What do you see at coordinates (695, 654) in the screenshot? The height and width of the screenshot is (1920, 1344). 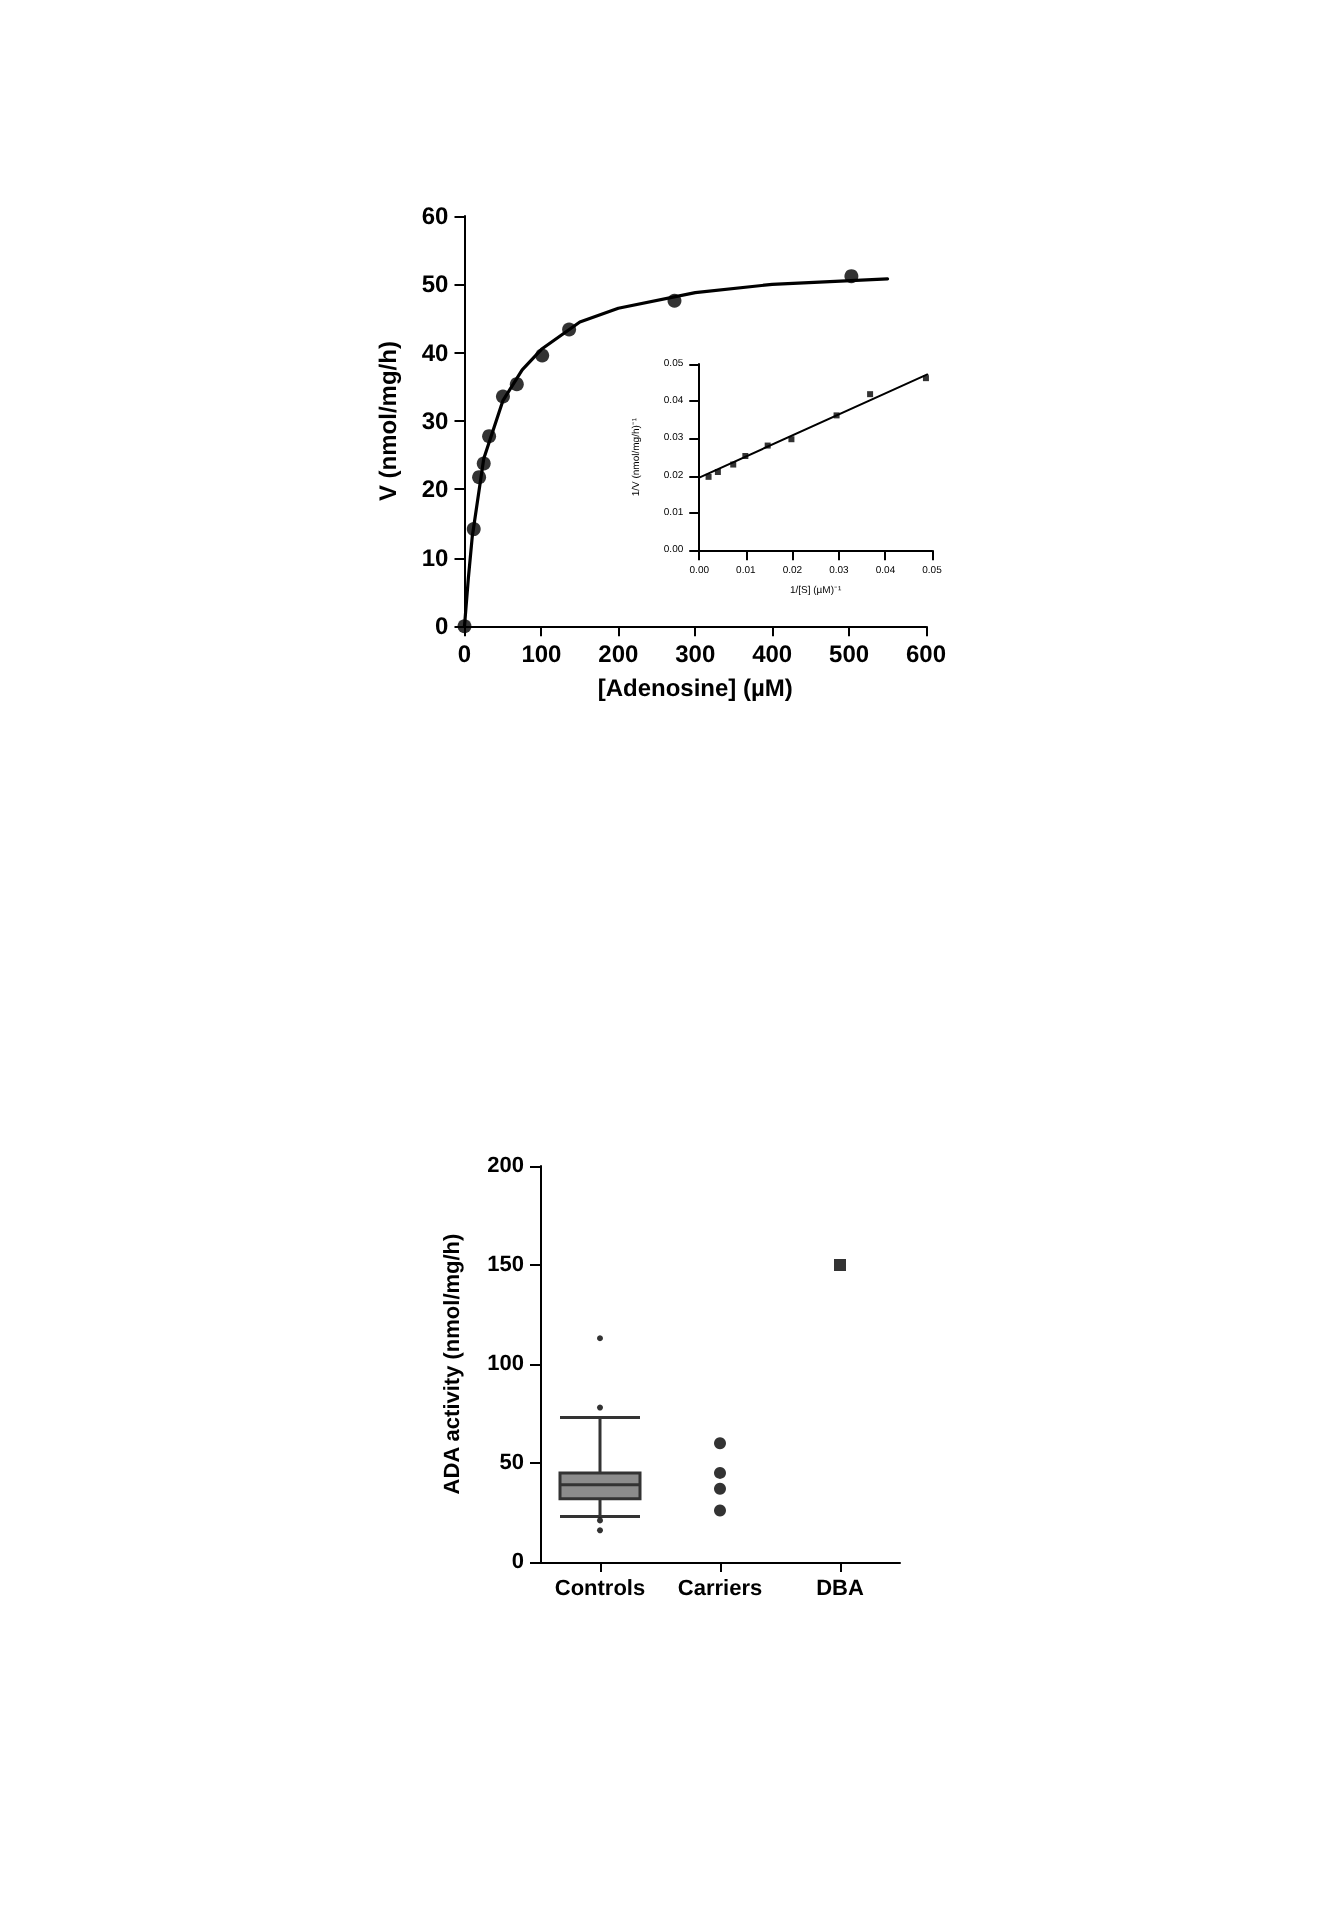 I see `x-tick-label: 300` at bounding box center [695, 654].